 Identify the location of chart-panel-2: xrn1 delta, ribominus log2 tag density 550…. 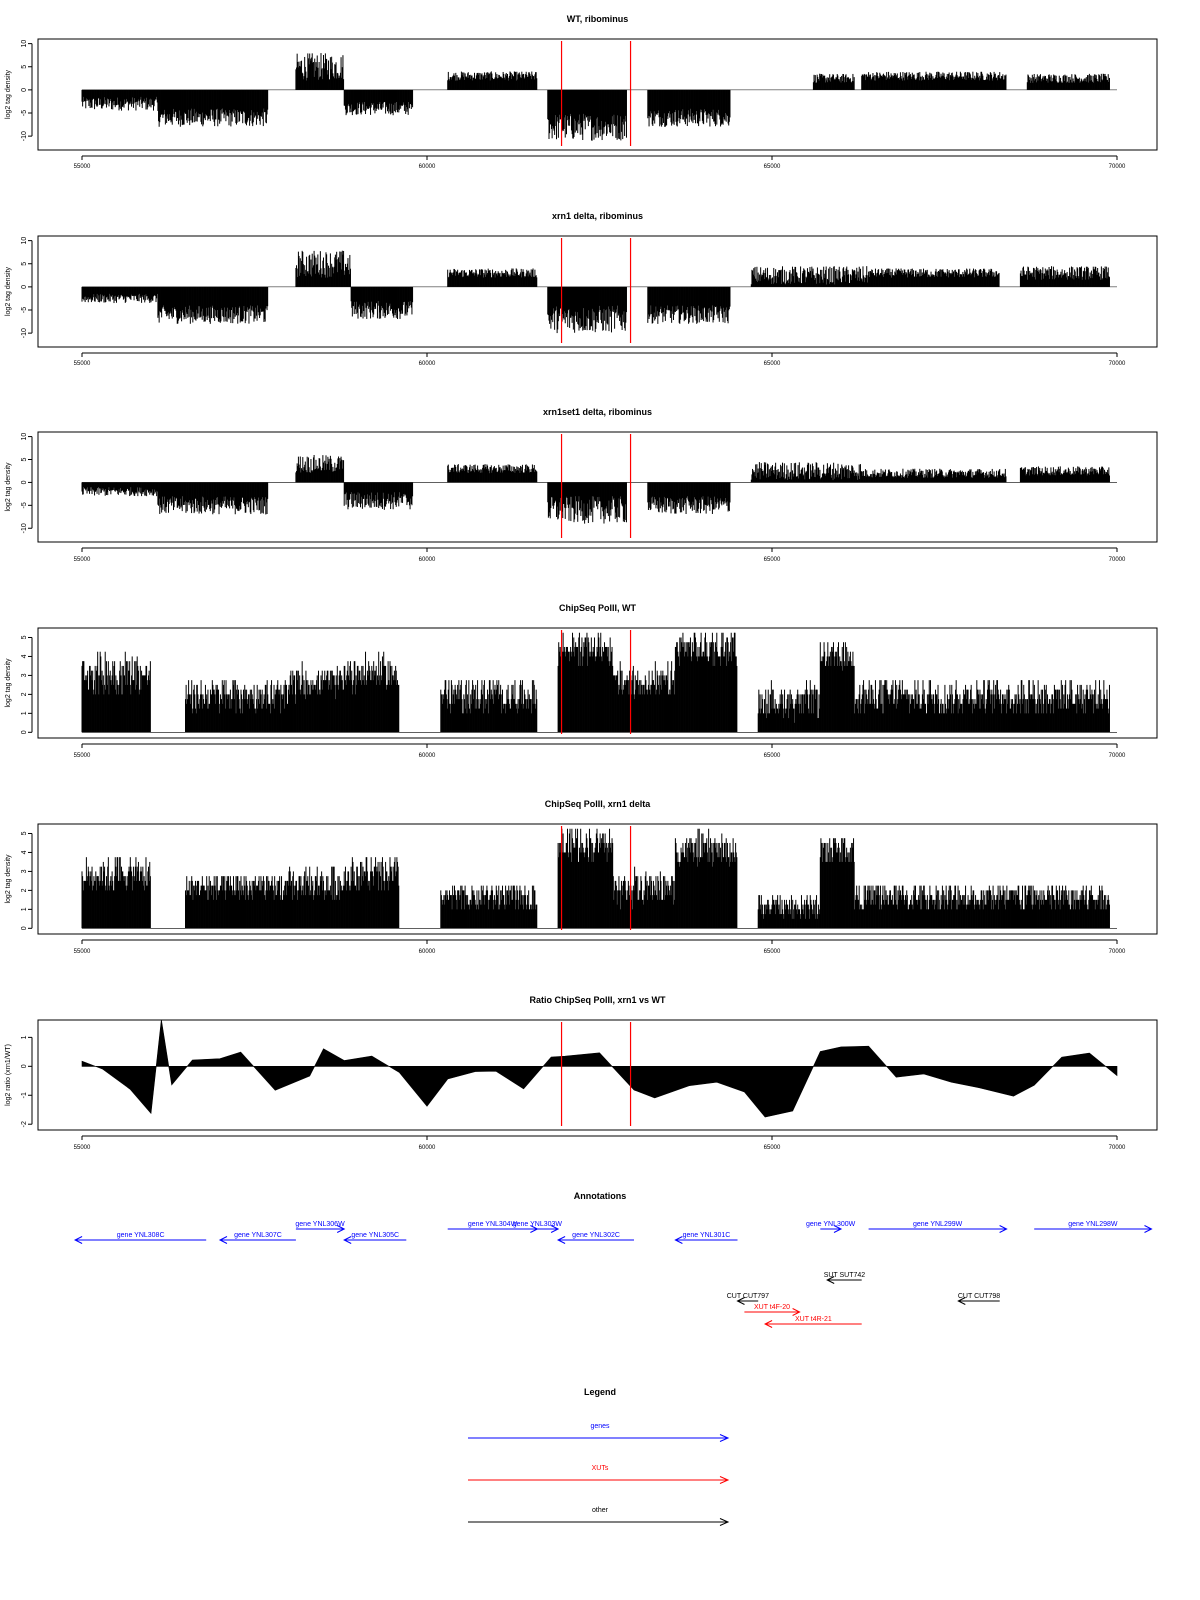
(581, 289).